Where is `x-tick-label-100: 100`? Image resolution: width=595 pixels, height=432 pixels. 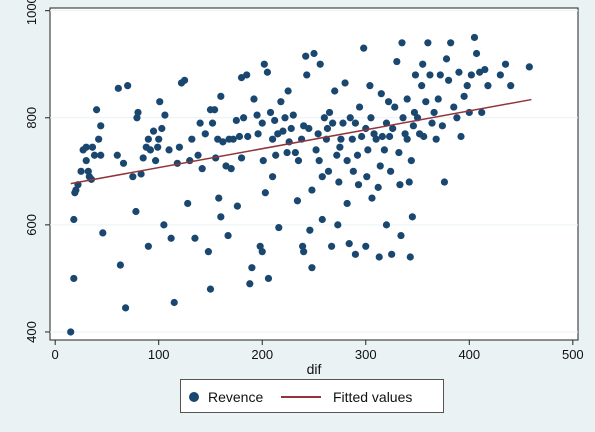 x-tick-label-100: 100 is located at coordinates (159, 354).